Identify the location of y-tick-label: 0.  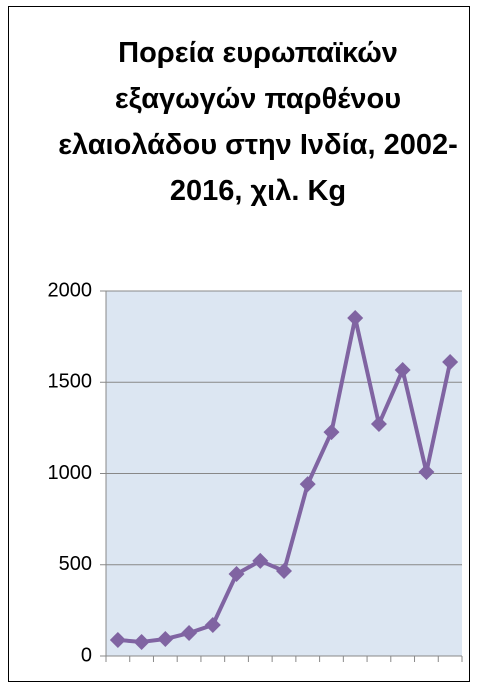
(86, 655).